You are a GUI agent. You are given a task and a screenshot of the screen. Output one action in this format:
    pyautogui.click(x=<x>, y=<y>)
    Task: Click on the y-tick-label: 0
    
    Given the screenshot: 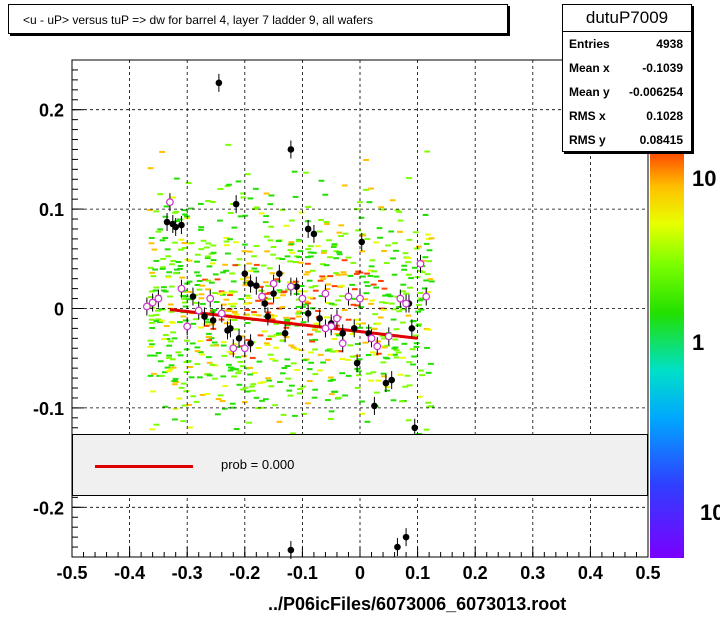 What is the action you would take?
    pyautogui.click(x=59, y=310)
    